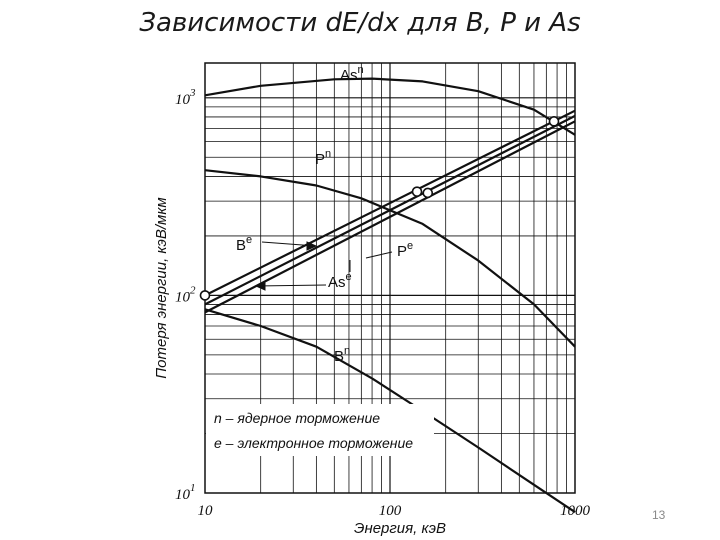 This screenshot has width=720, height=540. I want to click on legend-box, so click(320, 430).